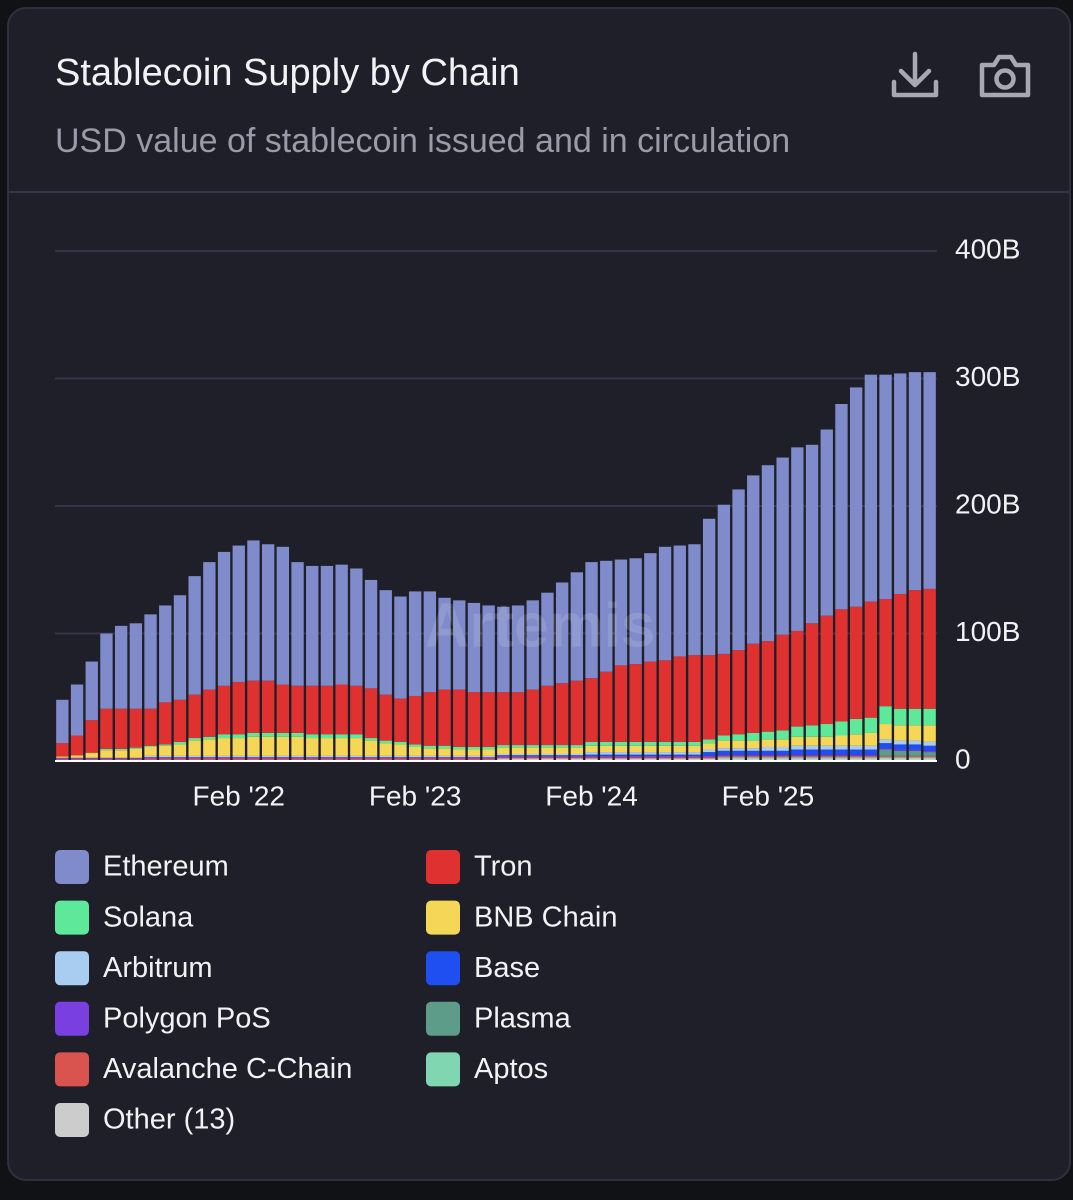  What do you see at coordinates (148, 917) in the screenshot?
I see `legend-label: Solana` at bounding box center [148, 917].